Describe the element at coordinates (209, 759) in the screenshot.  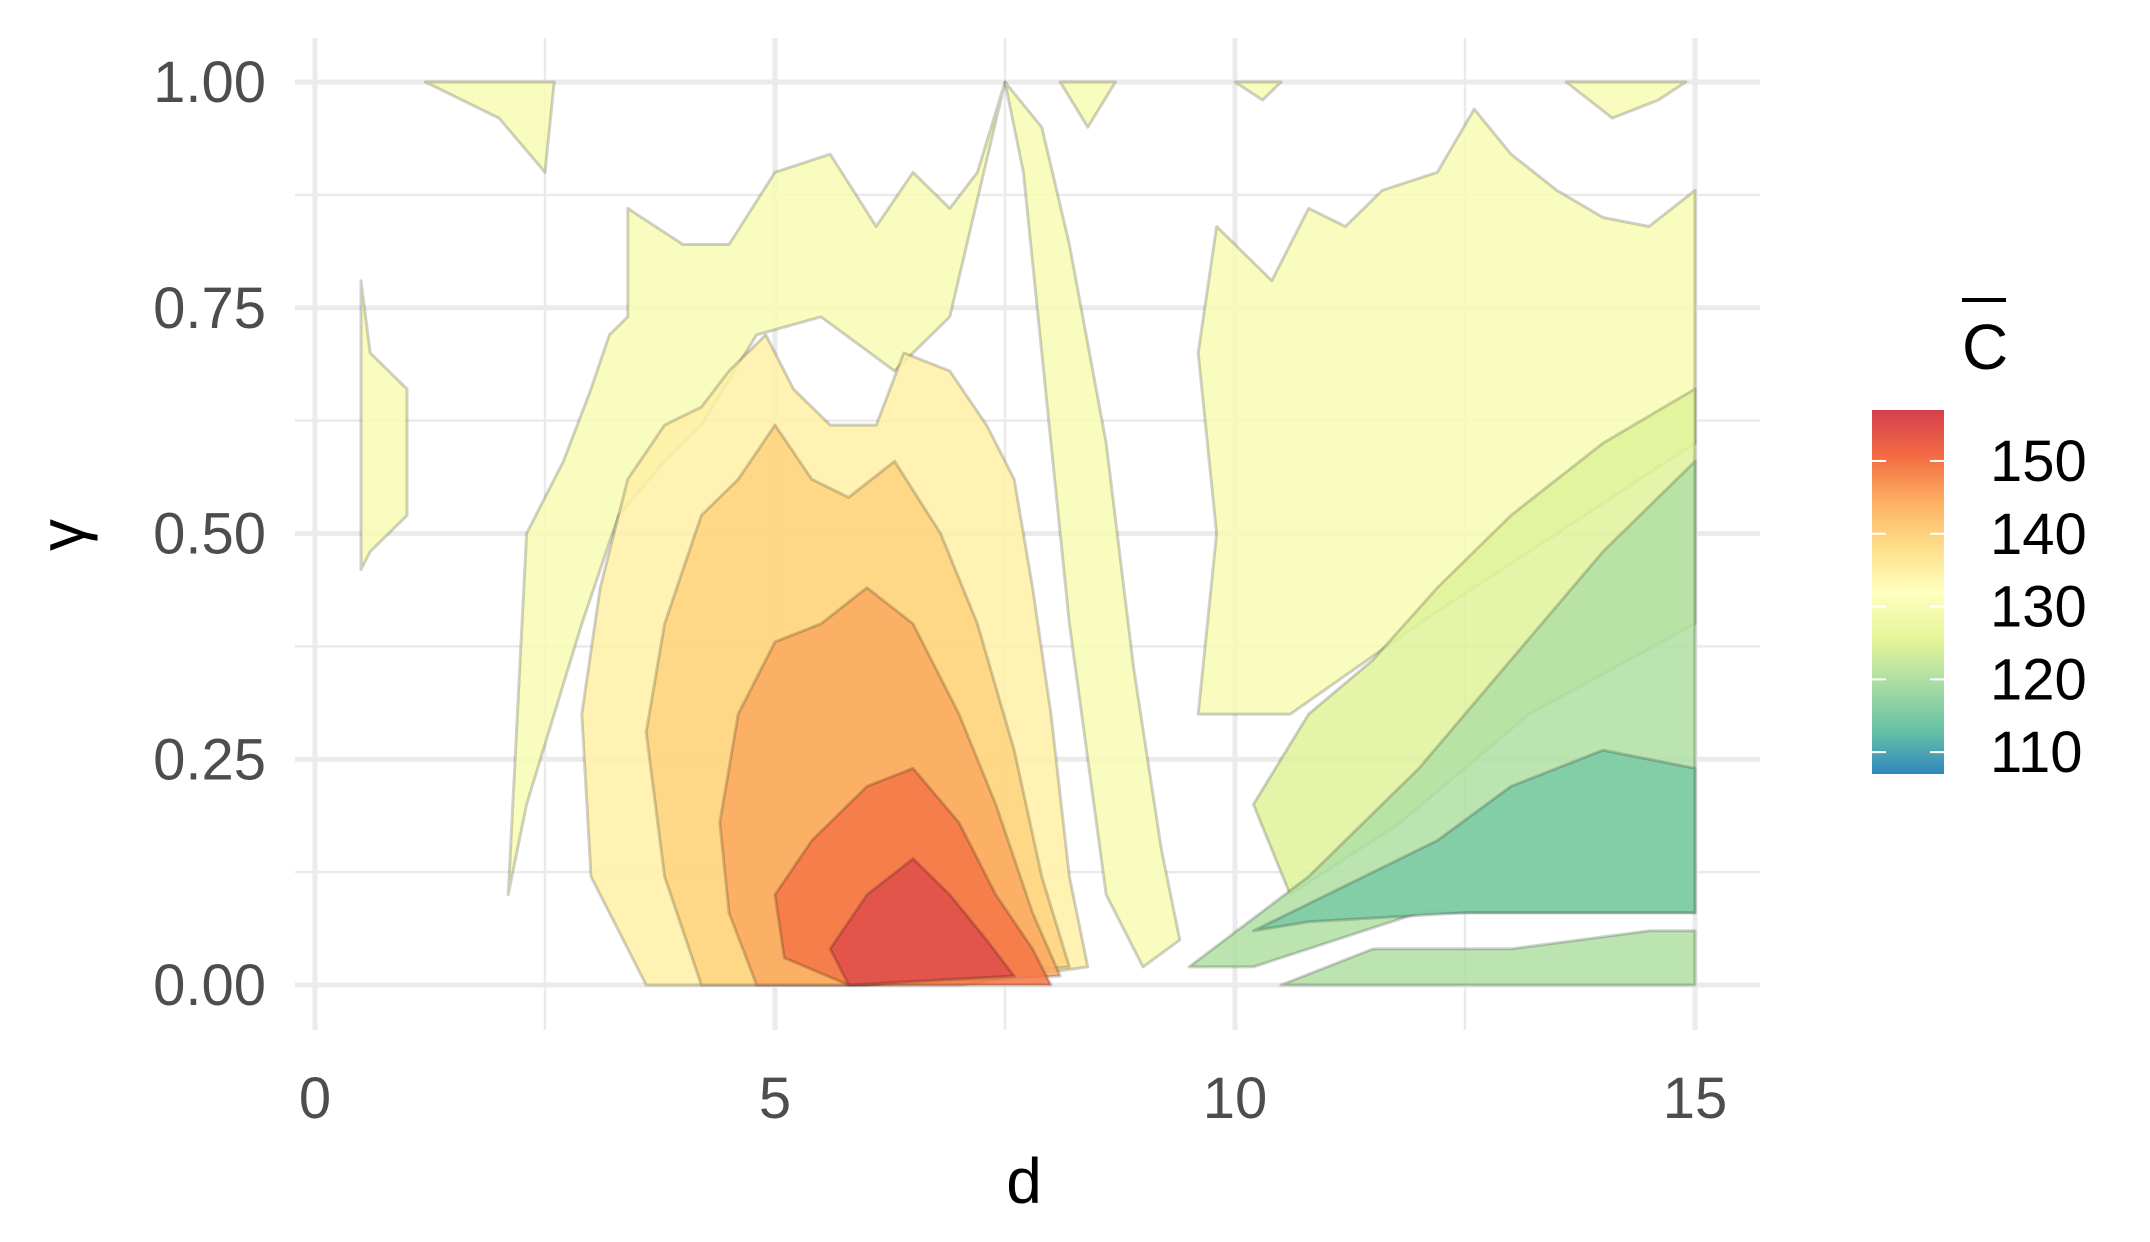
I see `y-tick-label: 0.25` at that location.